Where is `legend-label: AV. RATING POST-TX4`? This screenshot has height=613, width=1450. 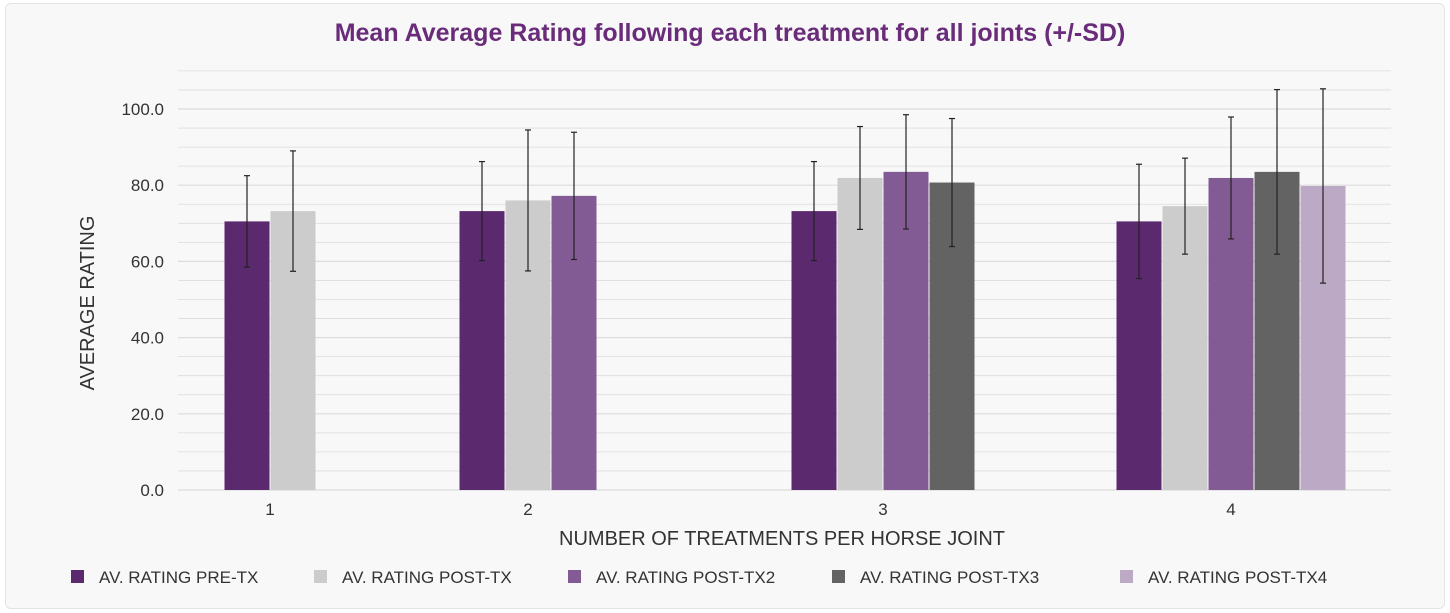 legend-label: AV. RATING POST-TX4 is located at coordinates (1237, 577).